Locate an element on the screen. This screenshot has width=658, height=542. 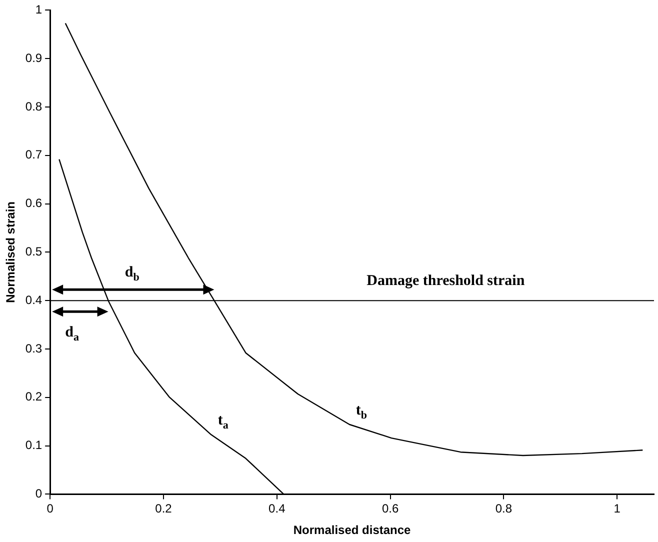
y-tick-label: 0.9 is located at coordinates (33, 57).